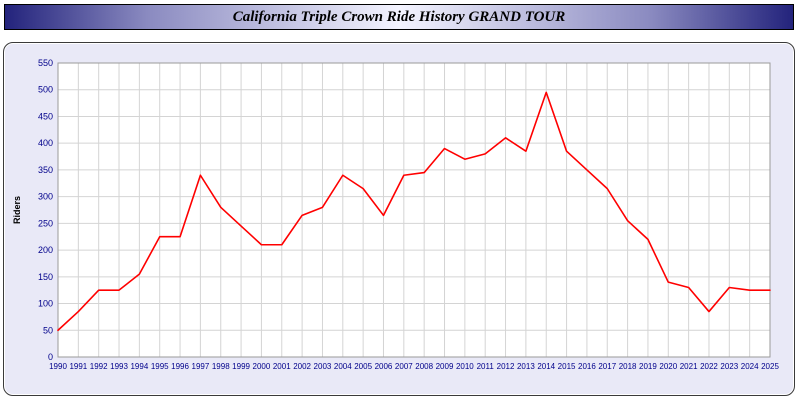  I want to click on y-tick-label: 350, so click(45, 170).